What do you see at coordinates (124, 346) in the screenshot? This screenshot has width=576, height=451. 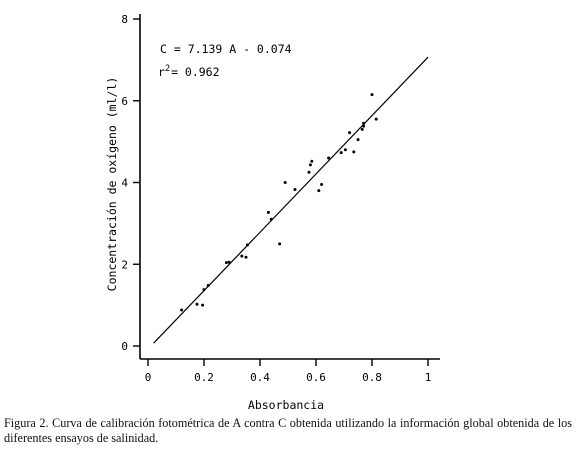 I see `y-tick-label: 0` at bounding box center [124, 346].